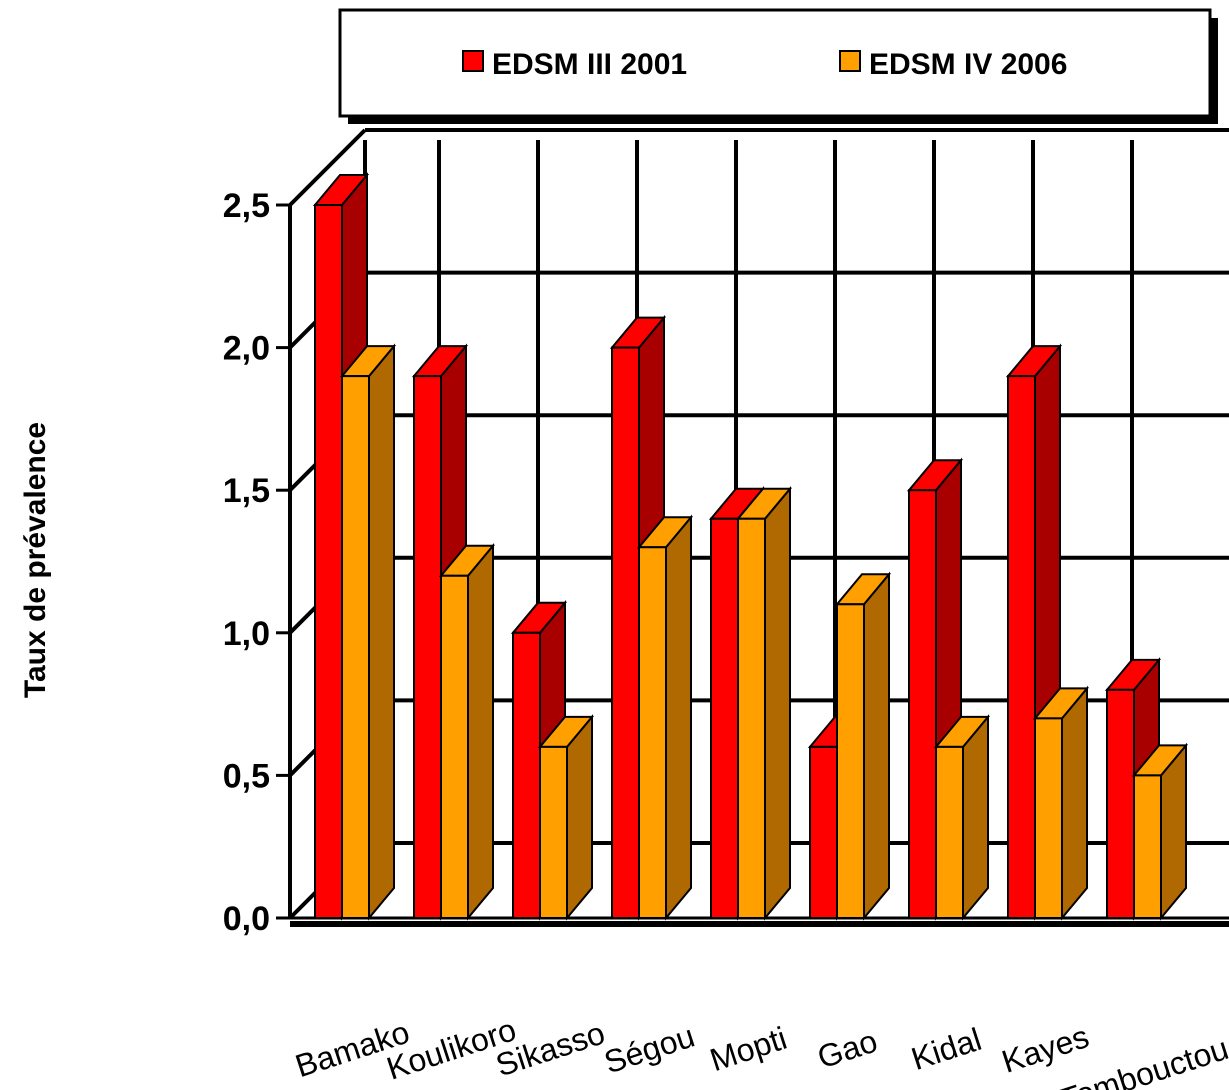  I want to click on legend-box, so click(775, 63).